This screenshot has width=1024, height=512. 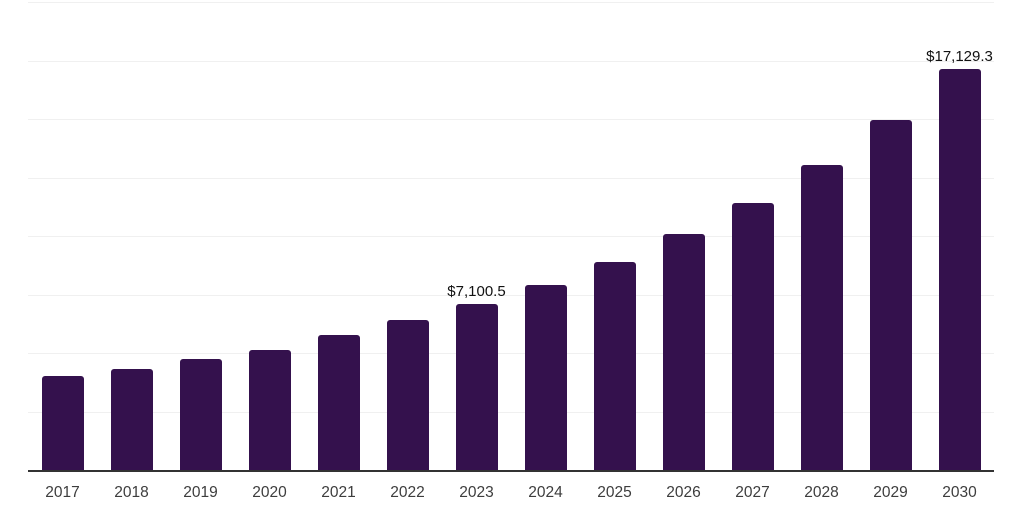 I want to click on x-tick-label-2030: 2030, so click(x=959, y=492).